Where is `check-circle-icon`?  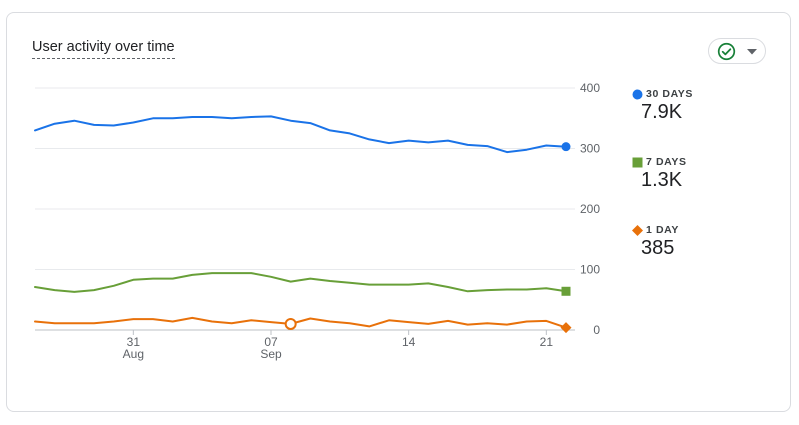 check-circle-icon is located at coordinates (726, 51).